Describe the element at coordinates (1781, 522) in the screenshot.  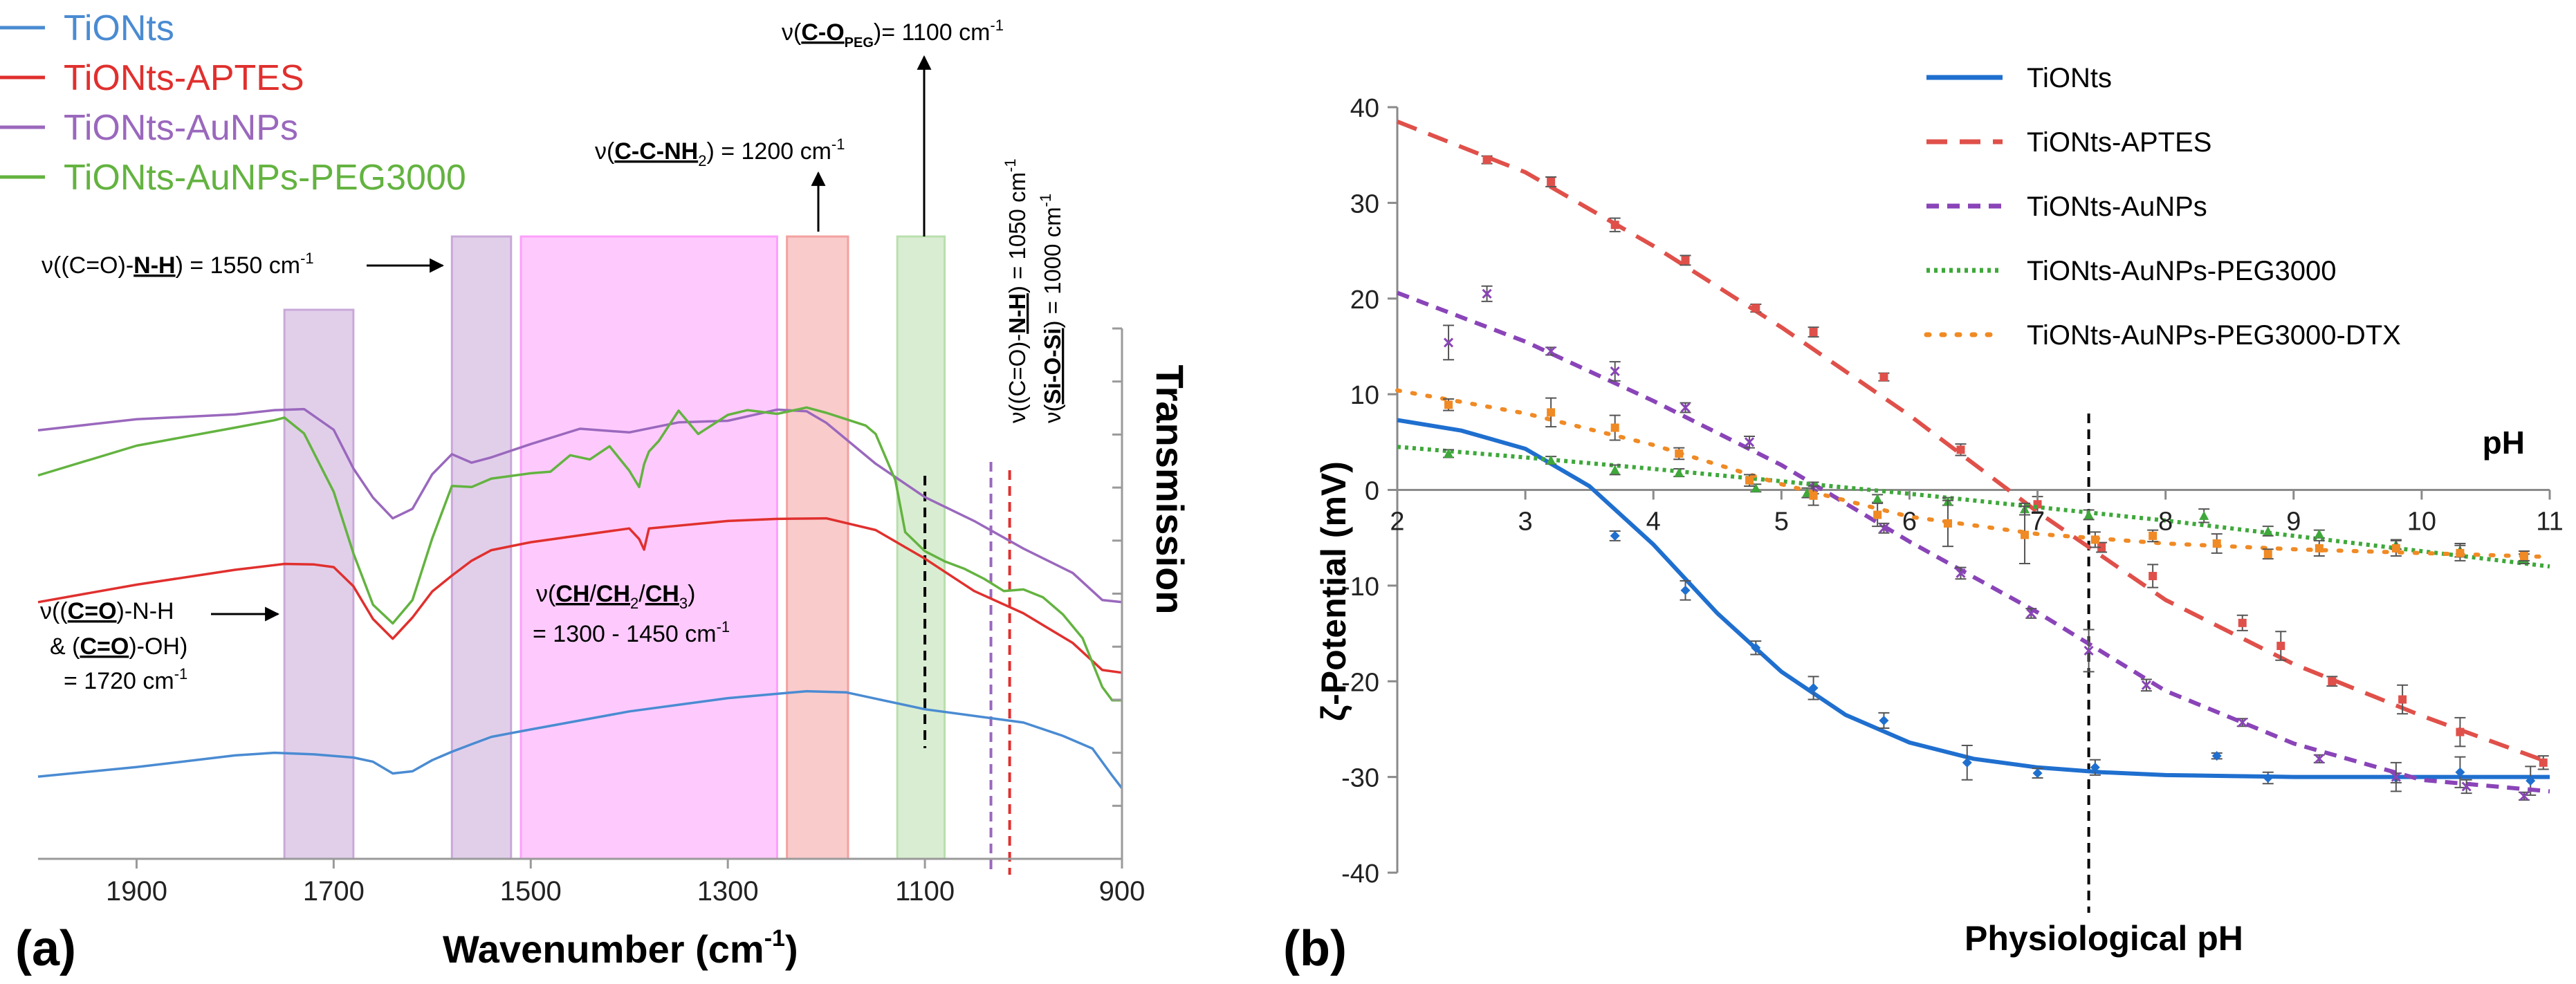
I see `zeta-x-tick-label: 5` at that location.